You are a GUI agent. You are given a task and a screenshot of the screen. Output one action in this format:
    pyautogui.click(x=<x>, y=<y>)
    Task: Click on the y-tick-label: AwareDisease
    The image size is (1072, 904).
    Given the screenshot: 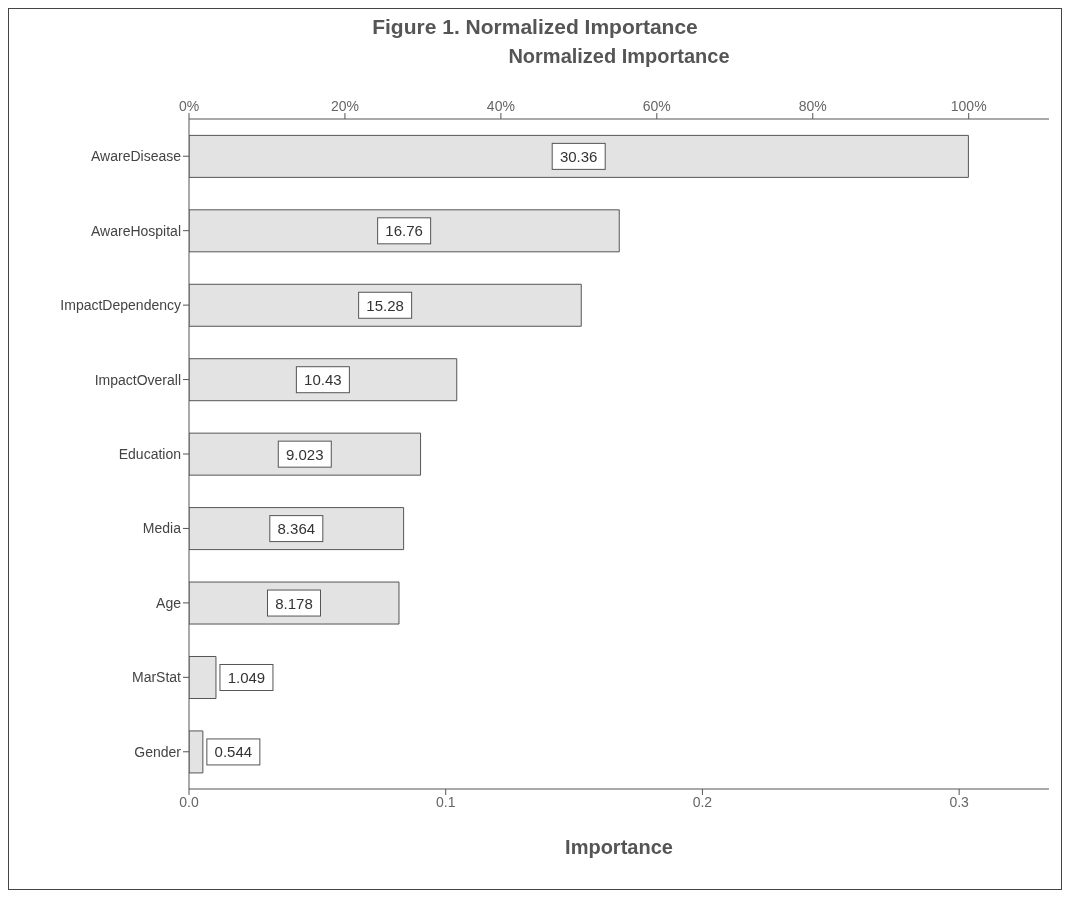 What is the action you would take?
    pyautogui.click(x=136, y=156)
    